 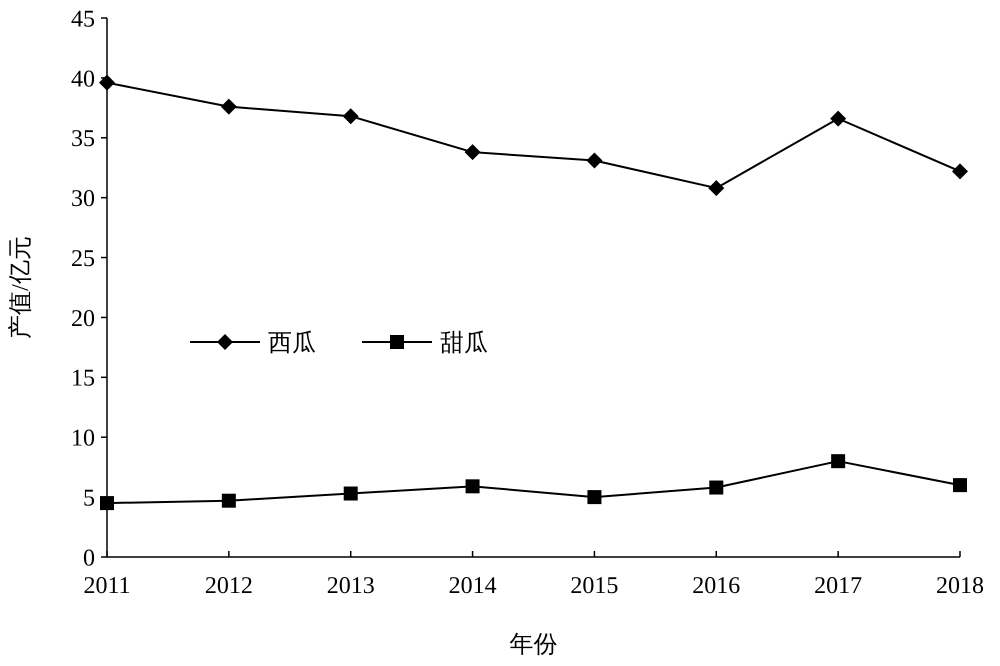 What do you see at coordinates (594, 586) in the screenshot?
I see `x-tick-label: 2015` at bounding box center [594, 586].